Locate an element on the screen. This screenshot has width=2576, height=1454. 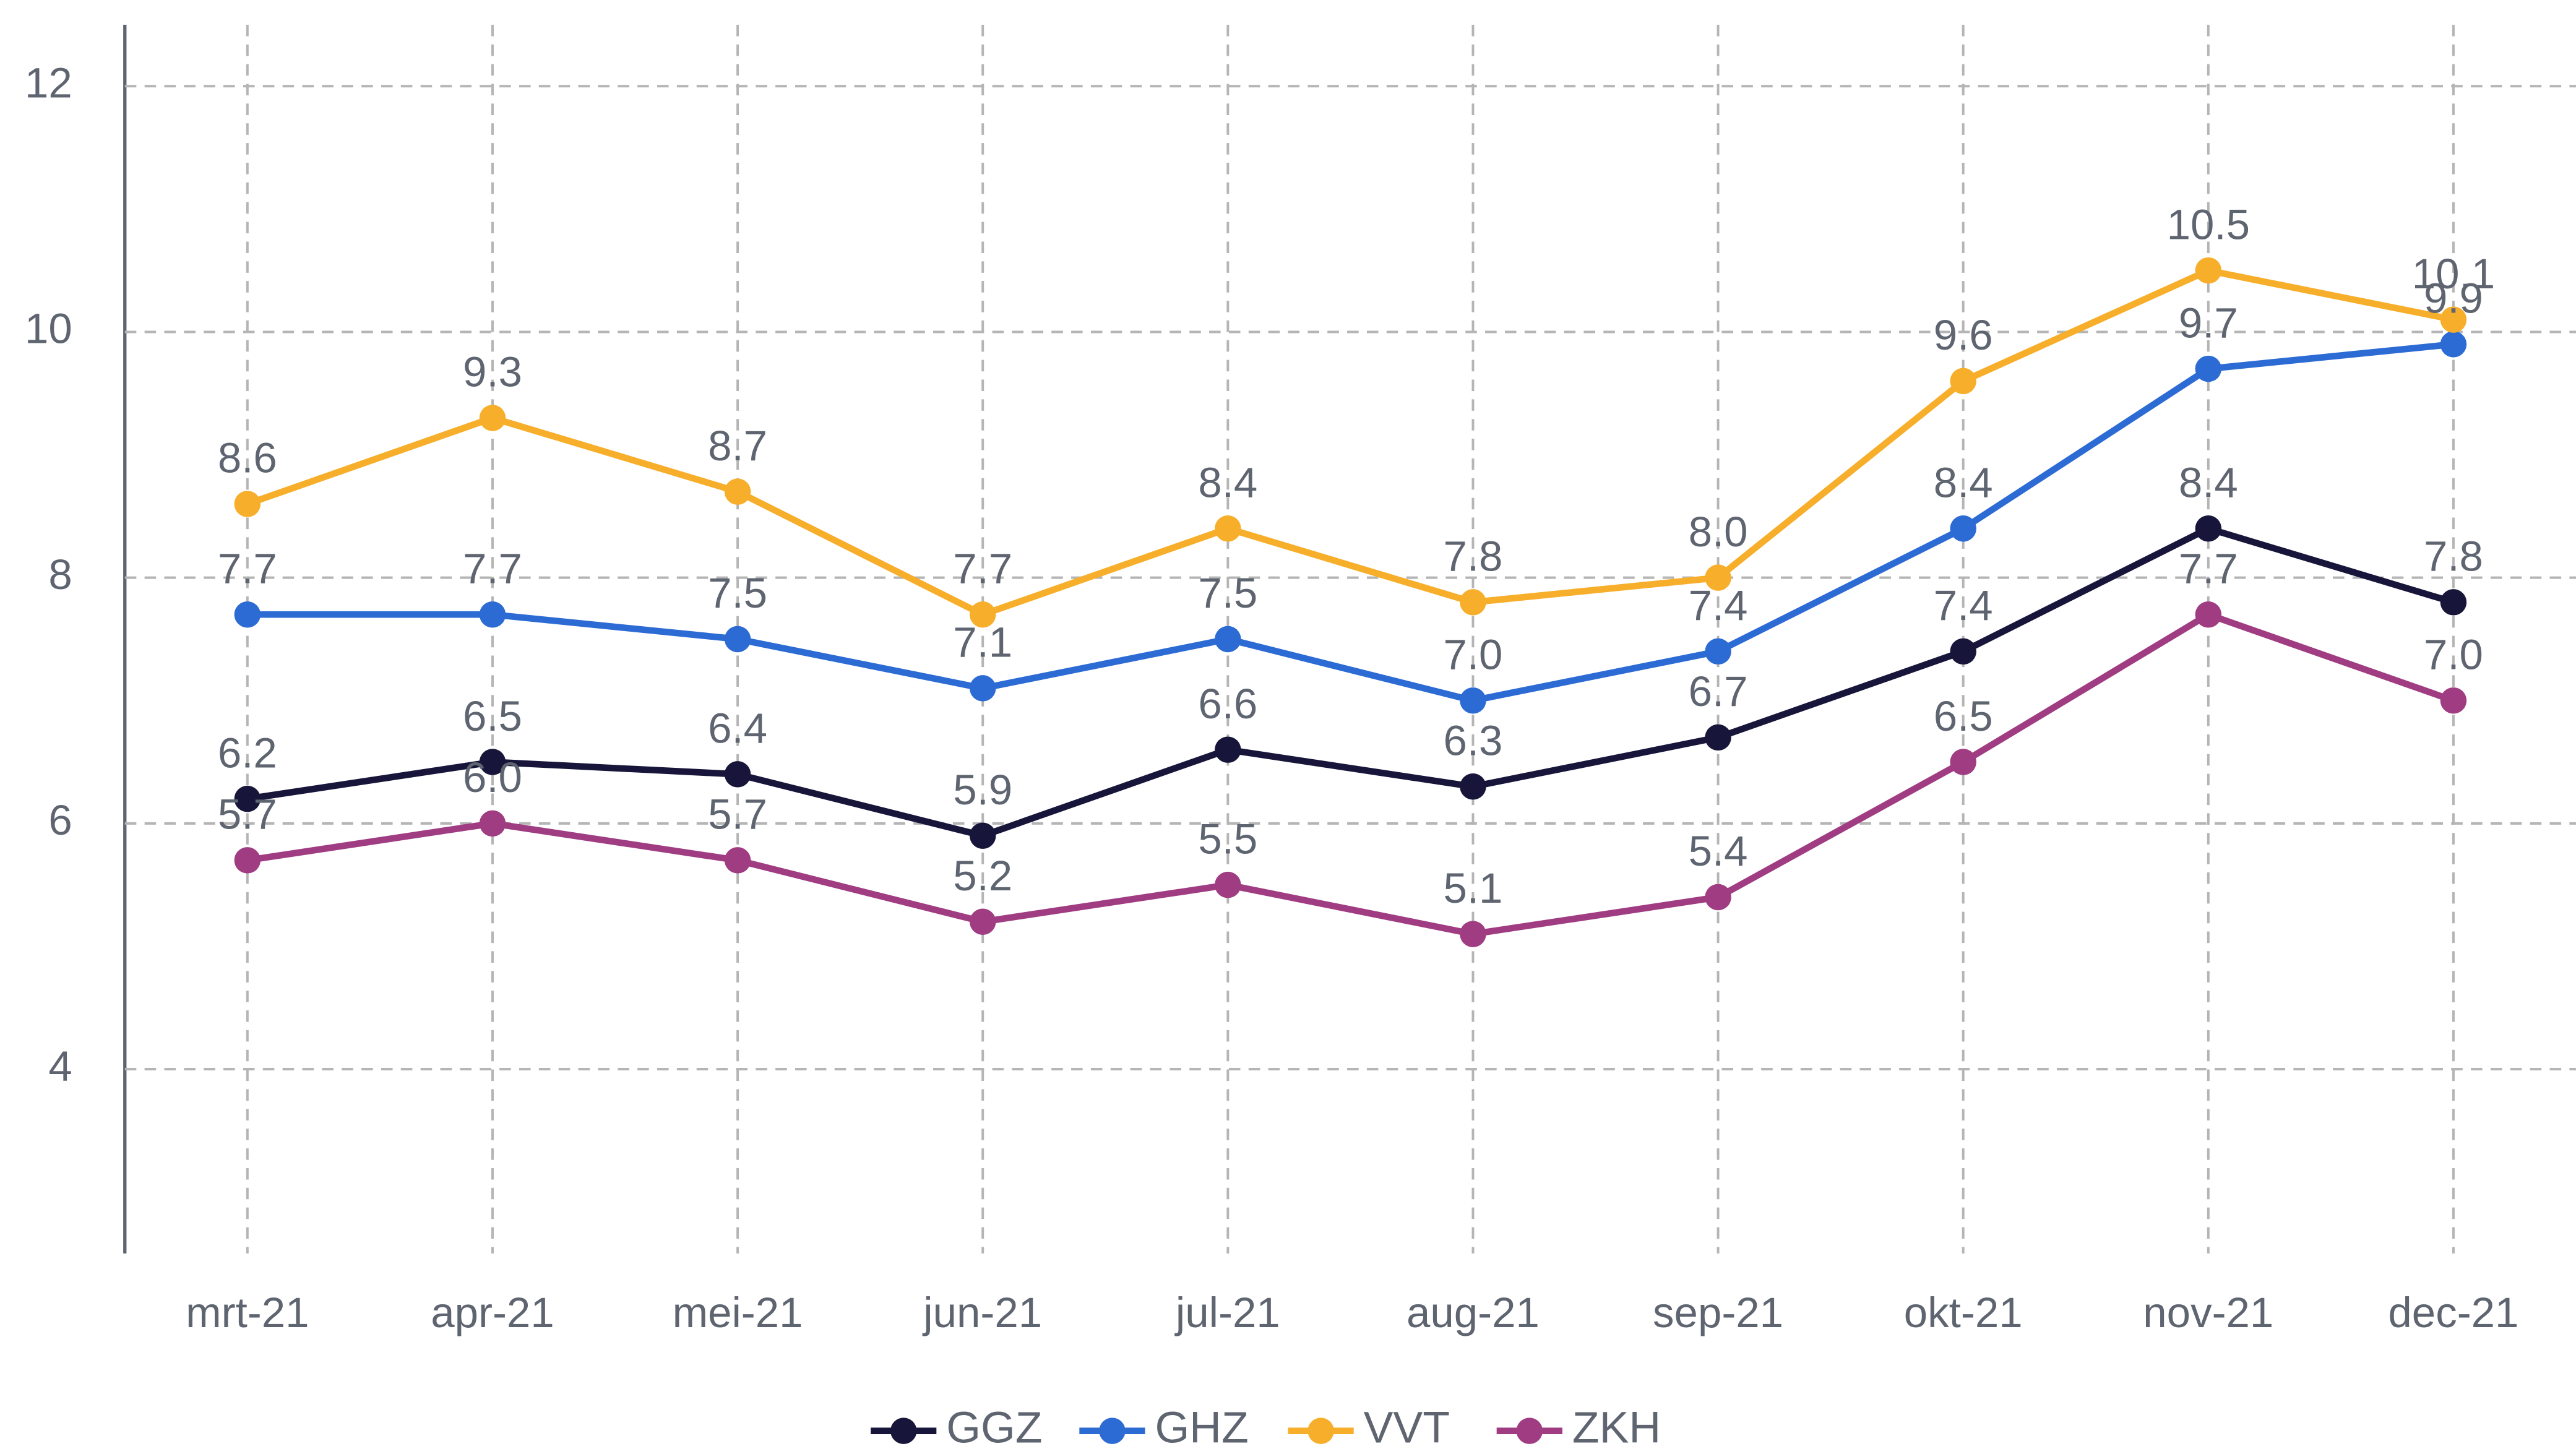
legend-label: VVT is located at coordinates (1407, 1428).